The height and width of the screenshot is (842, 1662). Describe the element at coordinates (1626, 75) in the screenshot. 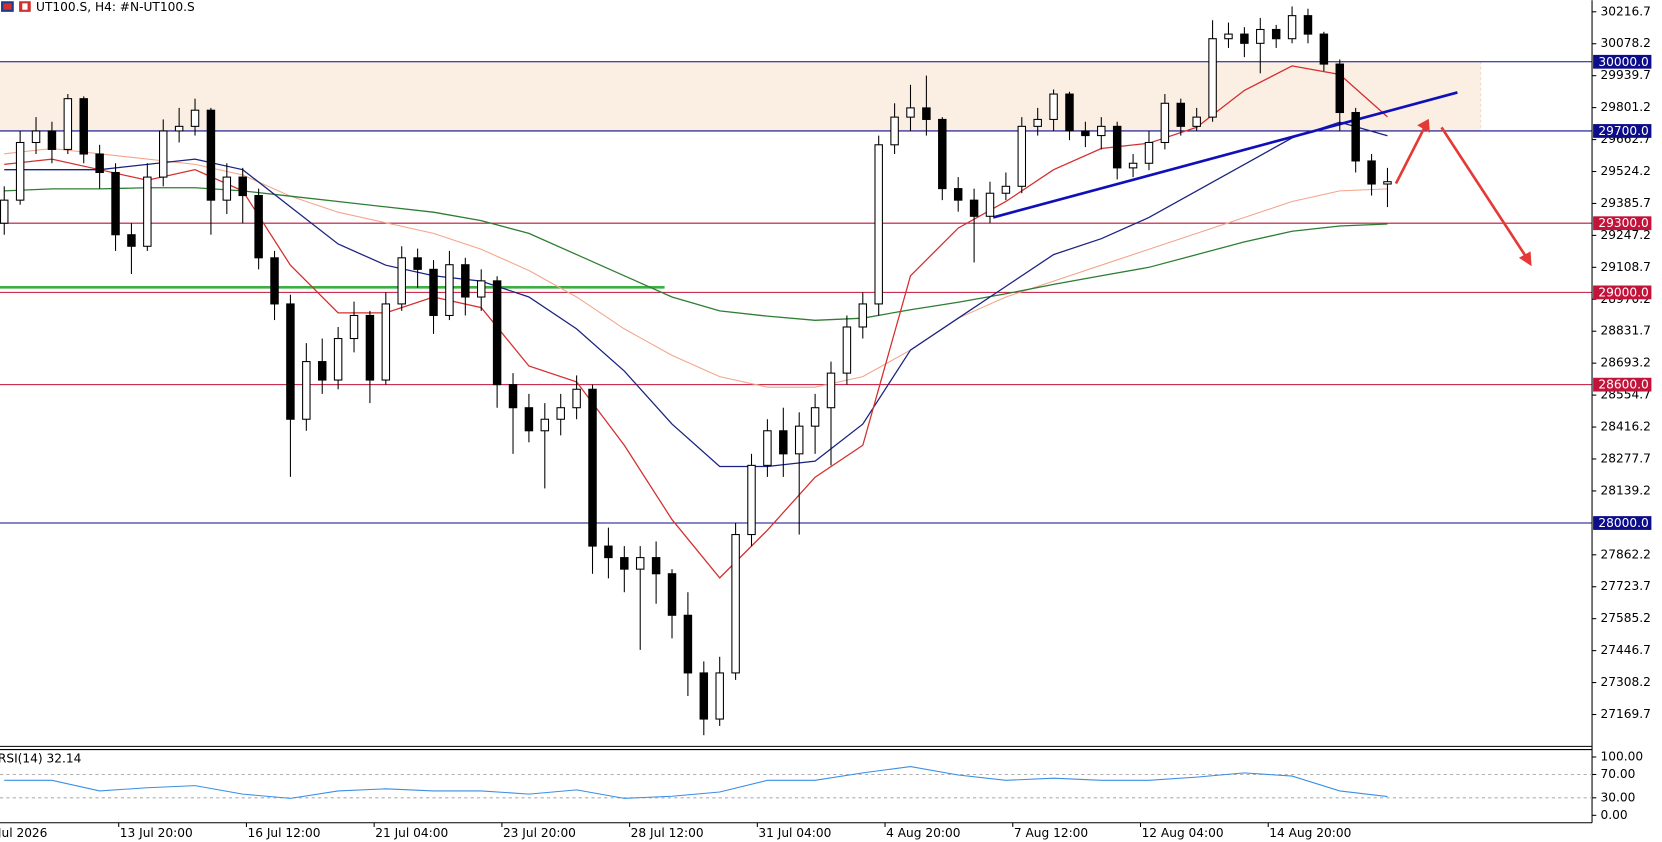

I see `y-tick-label: 29939.7` at that location.